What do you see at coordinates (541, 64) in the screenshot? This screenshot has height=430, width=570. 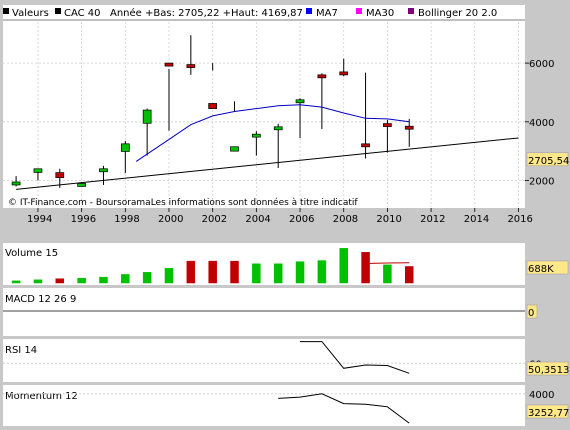 I see `y-tick-label: 6000` at bounding box center [541, 64].